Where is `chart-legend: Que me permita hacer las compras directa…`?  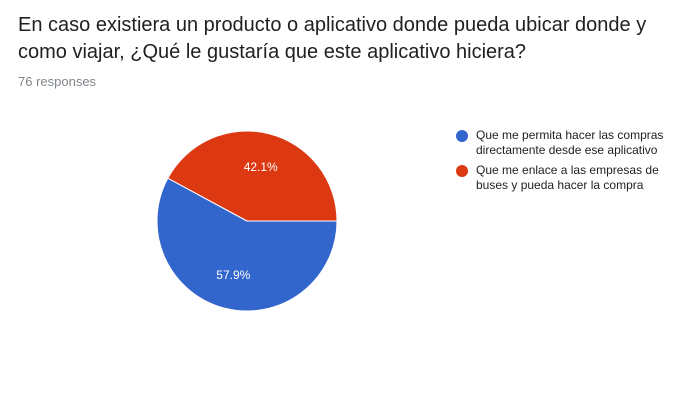 chart-legend: Que me permita hacer las compras directa… is located at coordinates (568, 163).